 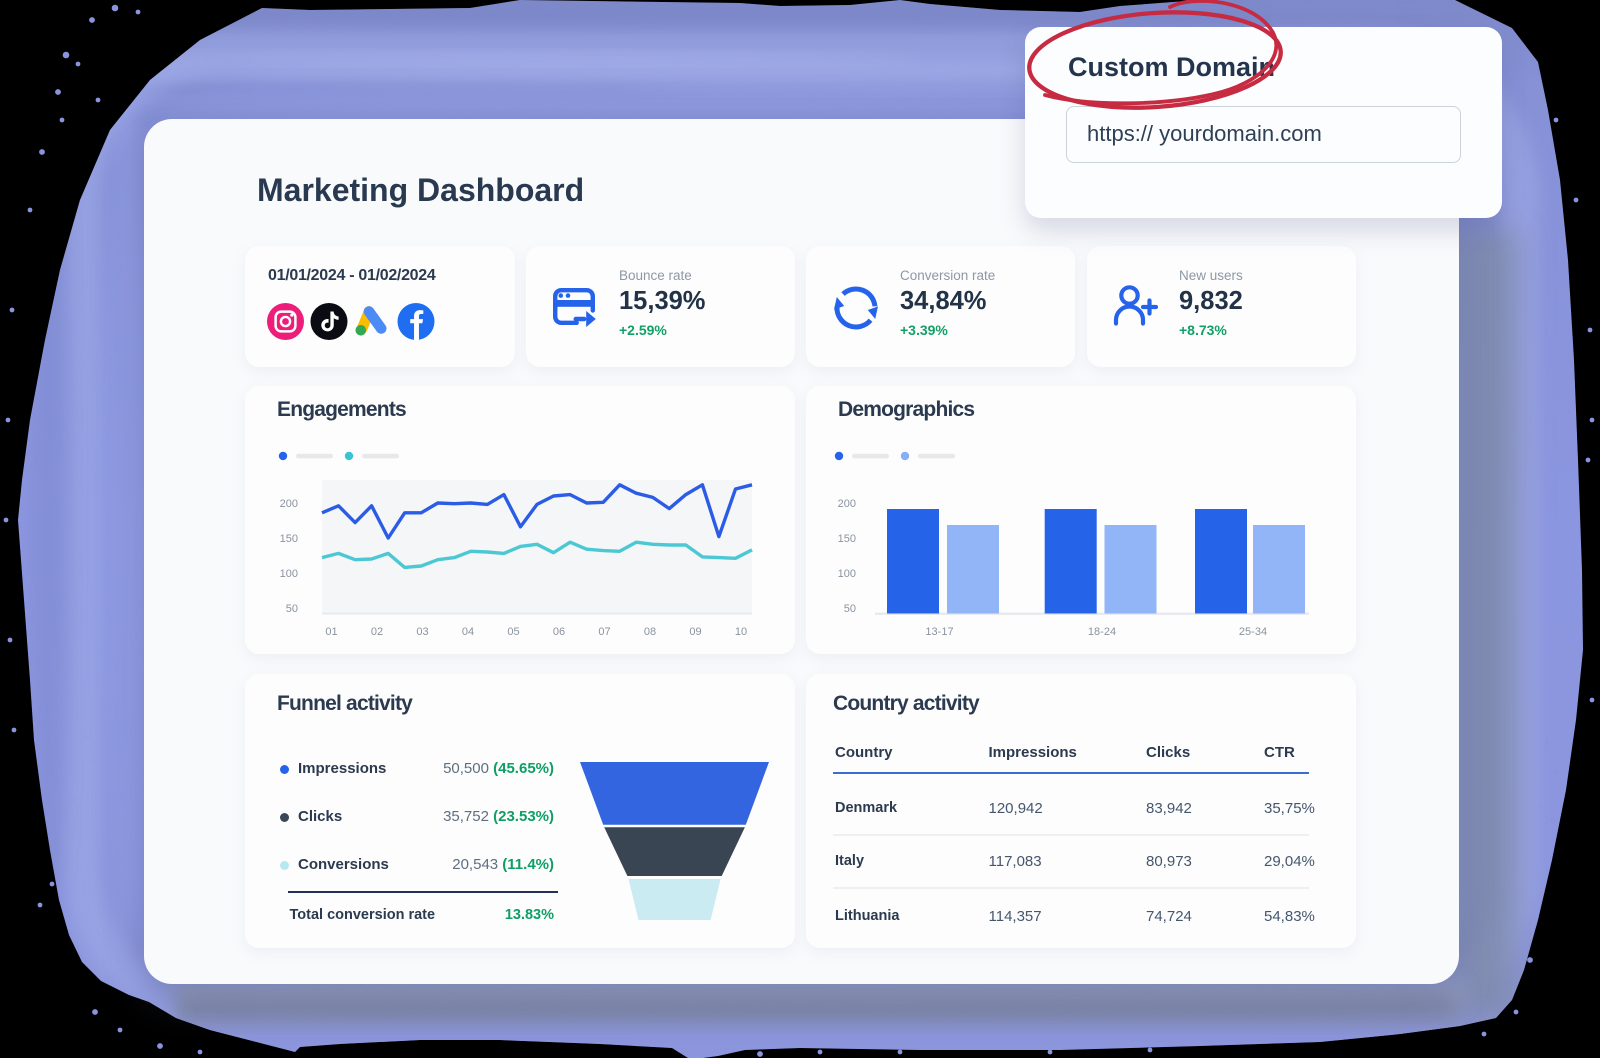 What do you see at coordinates (650, 632) in the screenshot?
I see `svg-text: 08` at bounding box center [650, 632].